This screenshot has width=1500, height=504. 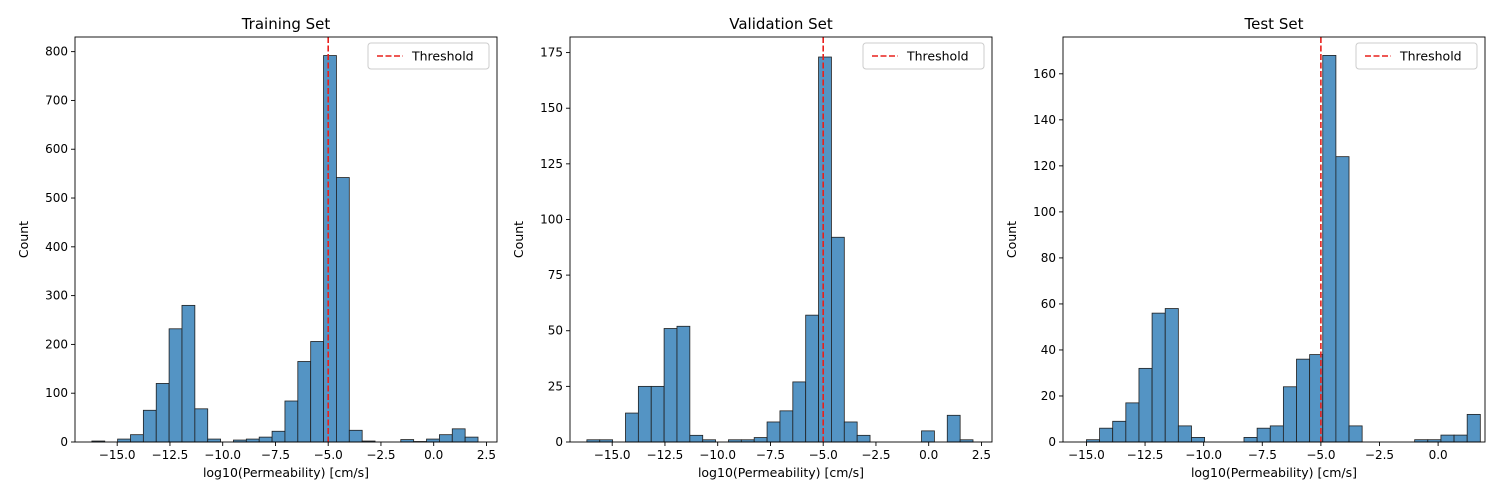 What do you see at coordinates (1048, 396) in the screenshot?
I see `y-tick-label: 20` at bounding box center [1048, 396].